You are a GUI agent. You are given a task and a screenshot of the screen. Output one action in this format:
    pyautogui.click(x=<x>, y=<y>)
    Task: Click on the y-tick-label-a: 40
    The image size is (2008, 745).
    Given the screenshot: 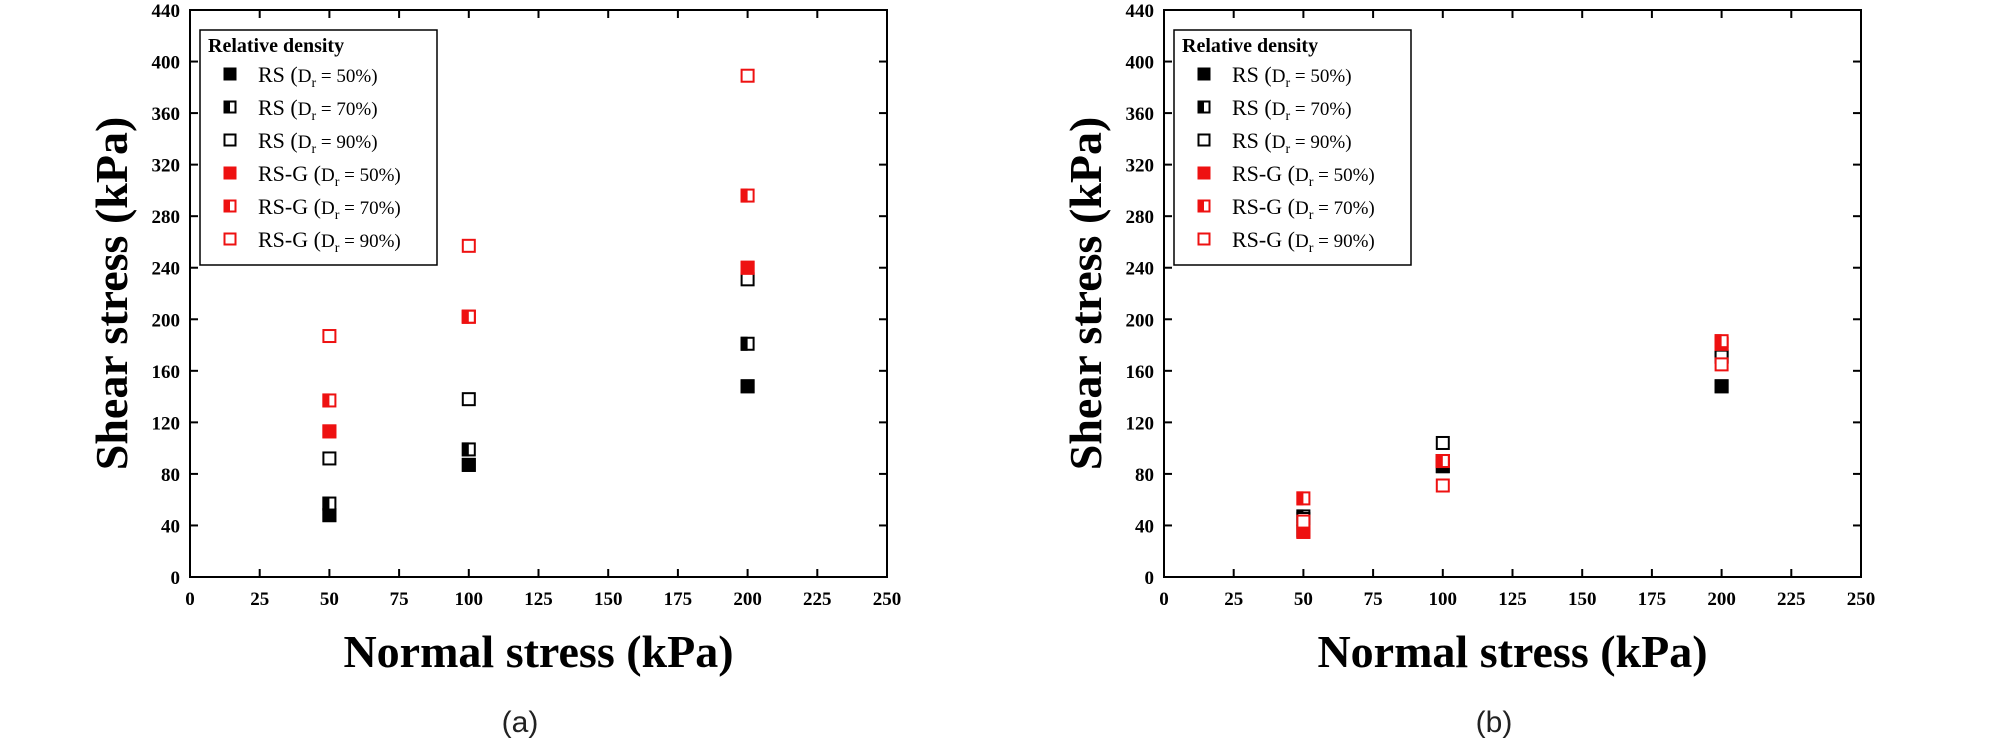 What is the action you would take?
    pyautogui.click(x=170, y=526)
    